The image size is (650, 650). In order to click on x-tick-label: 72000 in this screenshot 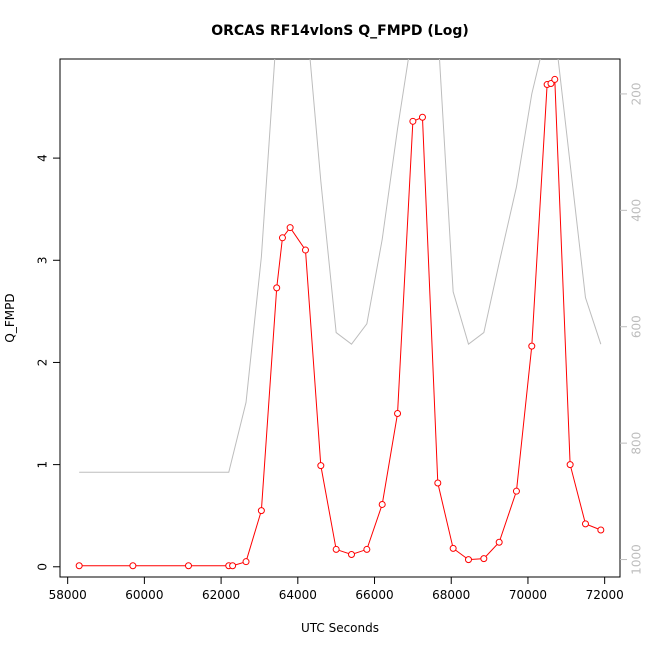, I will do `click(605, 595)`.